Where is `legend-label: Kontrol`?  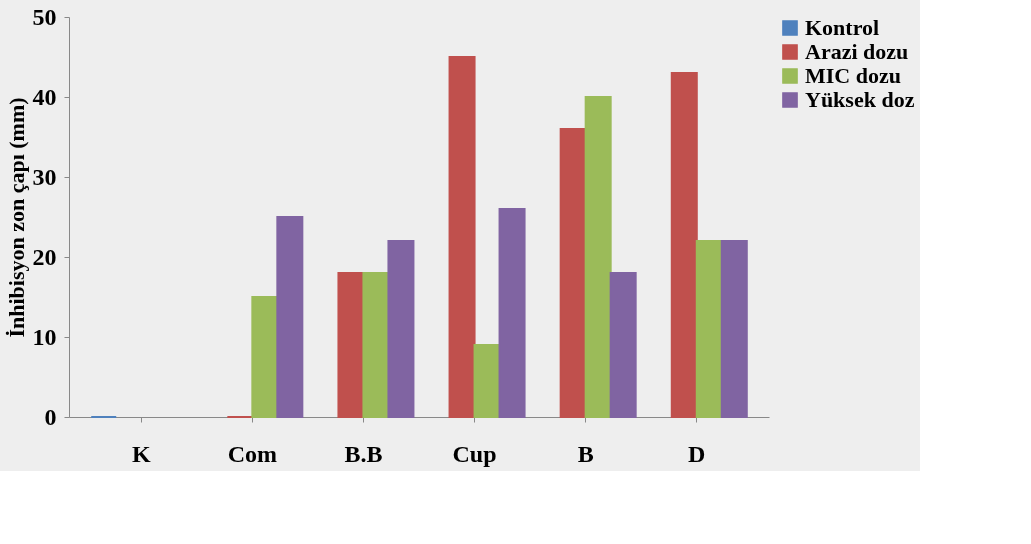 legend-label: Kontrol is located at coordinates (842, 27).